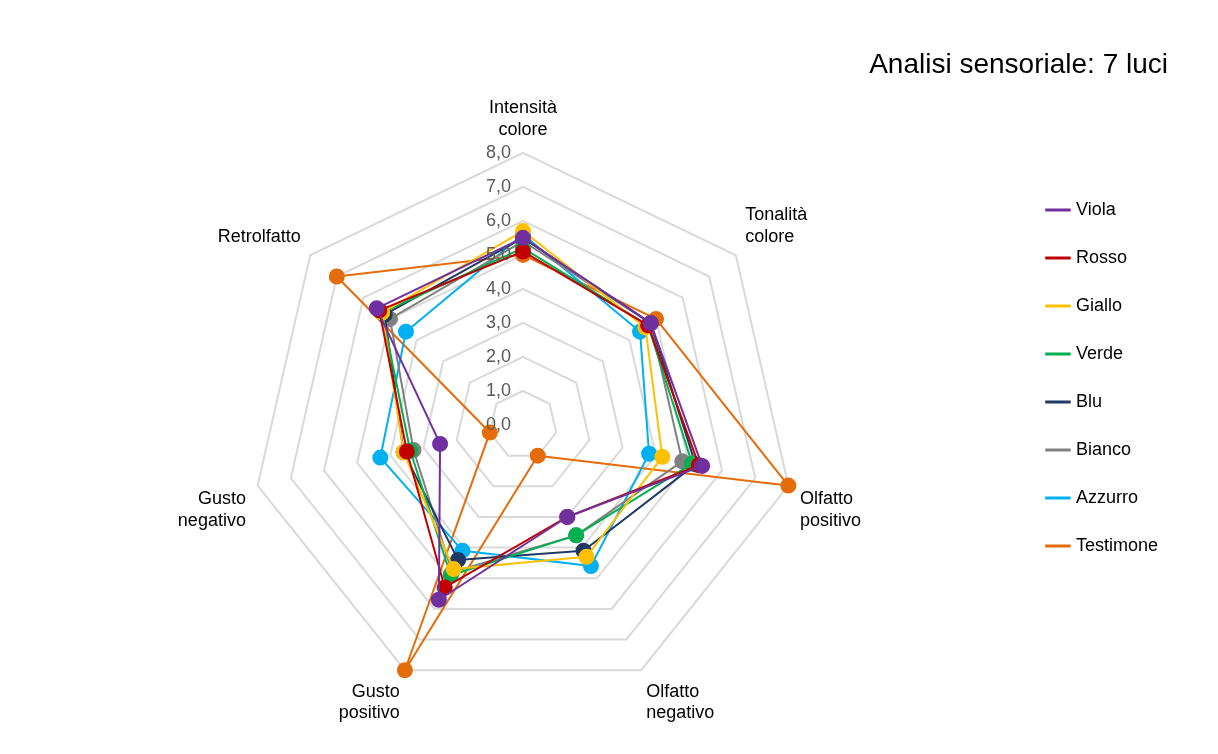 This screenshot has height=754, width=1218. What do you see at coordinates (1106, 496) in the screenshot?
I see `legend-label: Azzurro` at bounding box center [1106, 496].